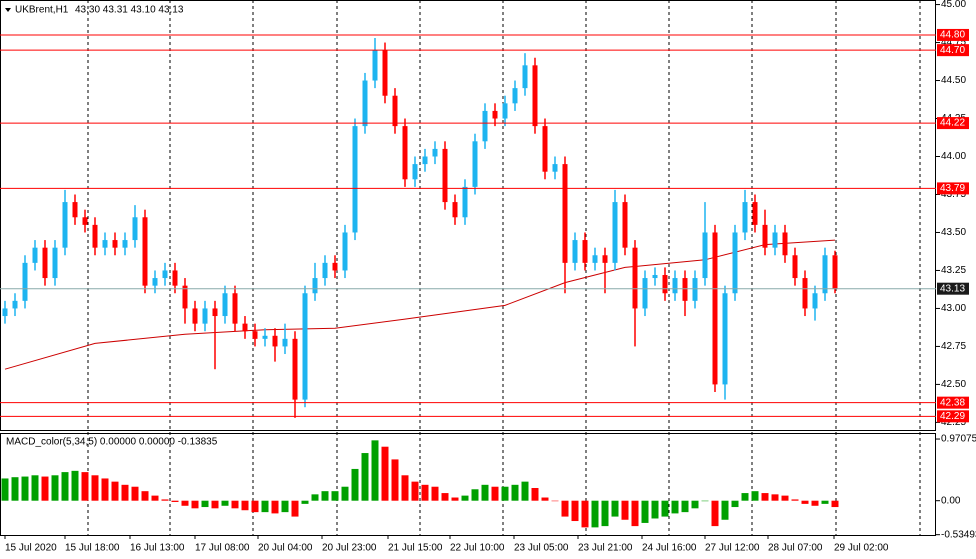  What do you see at coordinates (222, 548) in the screenshot?
I see `x-tick-label: 17 Jul 08:00` at bounding box center [222, 548].